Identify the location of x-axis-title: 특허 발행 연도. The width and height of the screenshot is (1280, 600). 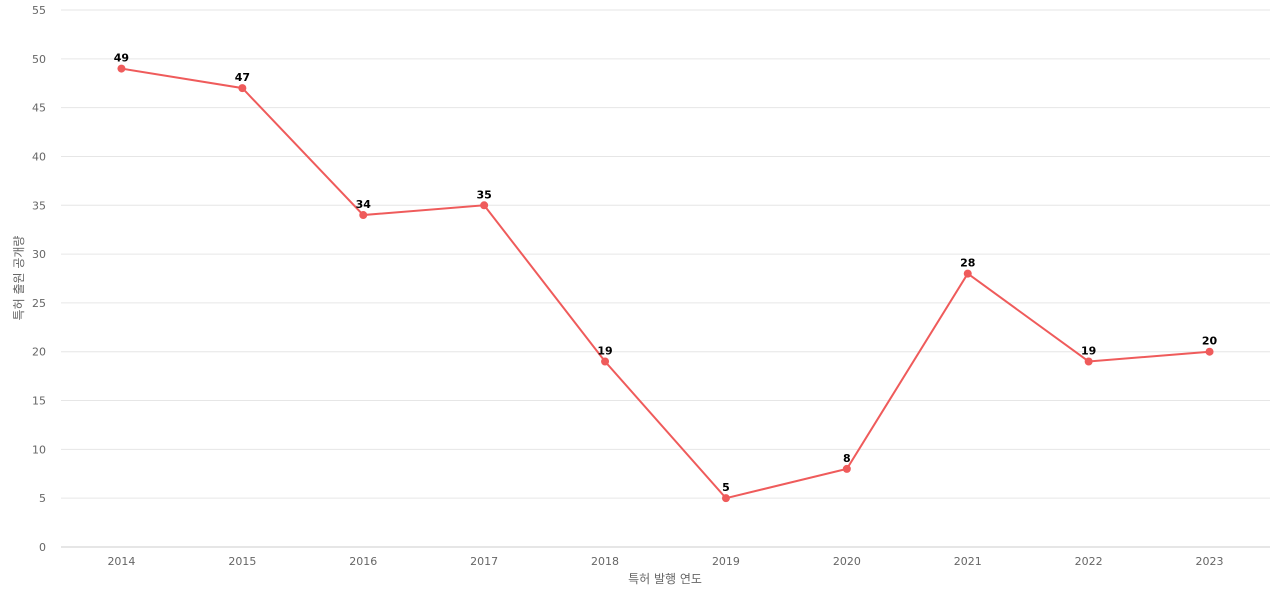
(665, 578).